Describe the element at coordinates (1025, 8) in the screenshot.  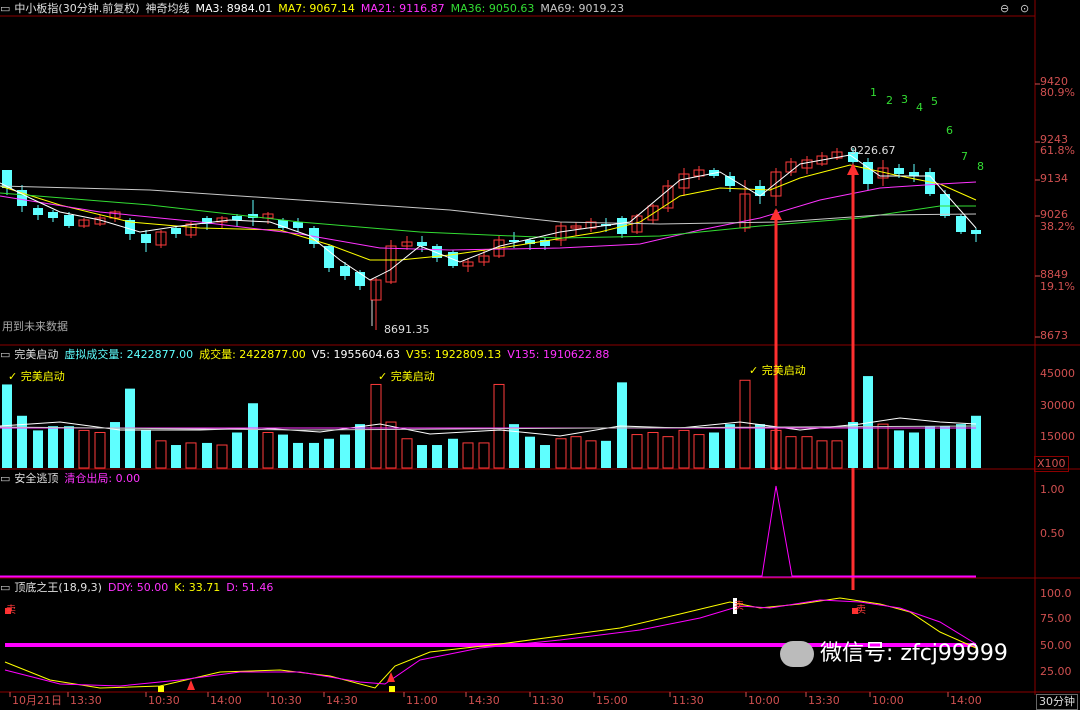
I see `settings-icon: ⊙` at that location.